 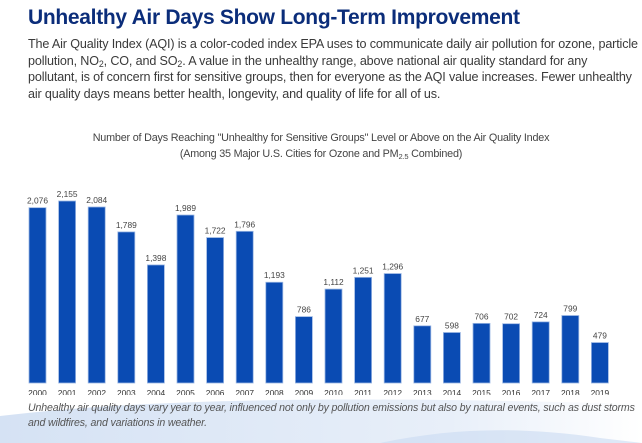 I want to click on intro-text: , CO, and SO, so click(x=140, y=60).